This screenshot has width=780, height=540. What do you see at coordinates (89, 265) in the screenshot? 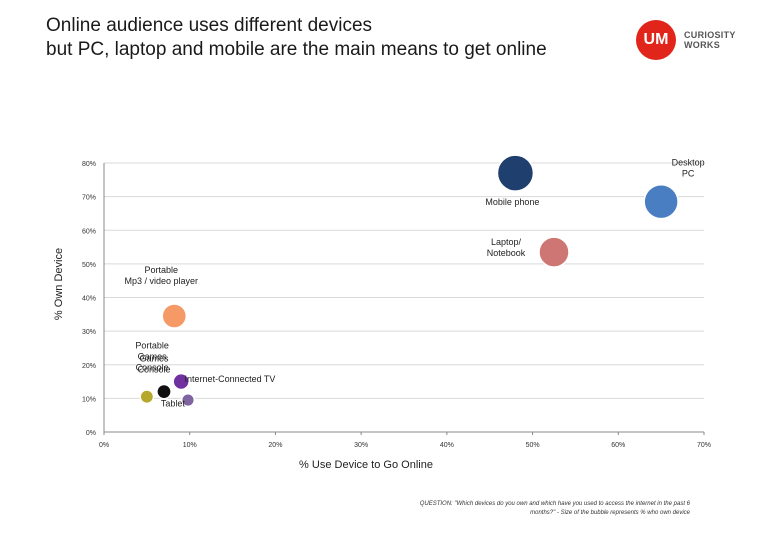
I see `y-tick-label: 50%` at bounding box center [89, 265].